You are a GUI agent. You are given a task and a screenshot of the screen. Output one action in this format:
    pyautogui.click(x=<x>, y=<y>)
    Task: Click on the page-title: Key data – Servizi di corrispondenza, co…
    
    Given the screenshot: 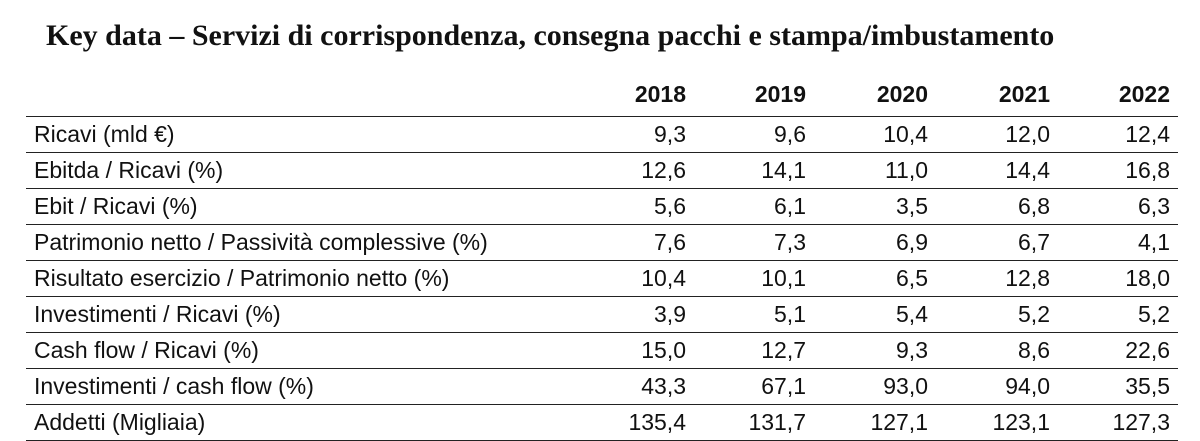 What is the action you would take?
    pyautogui.click(x=550, y=35)
    